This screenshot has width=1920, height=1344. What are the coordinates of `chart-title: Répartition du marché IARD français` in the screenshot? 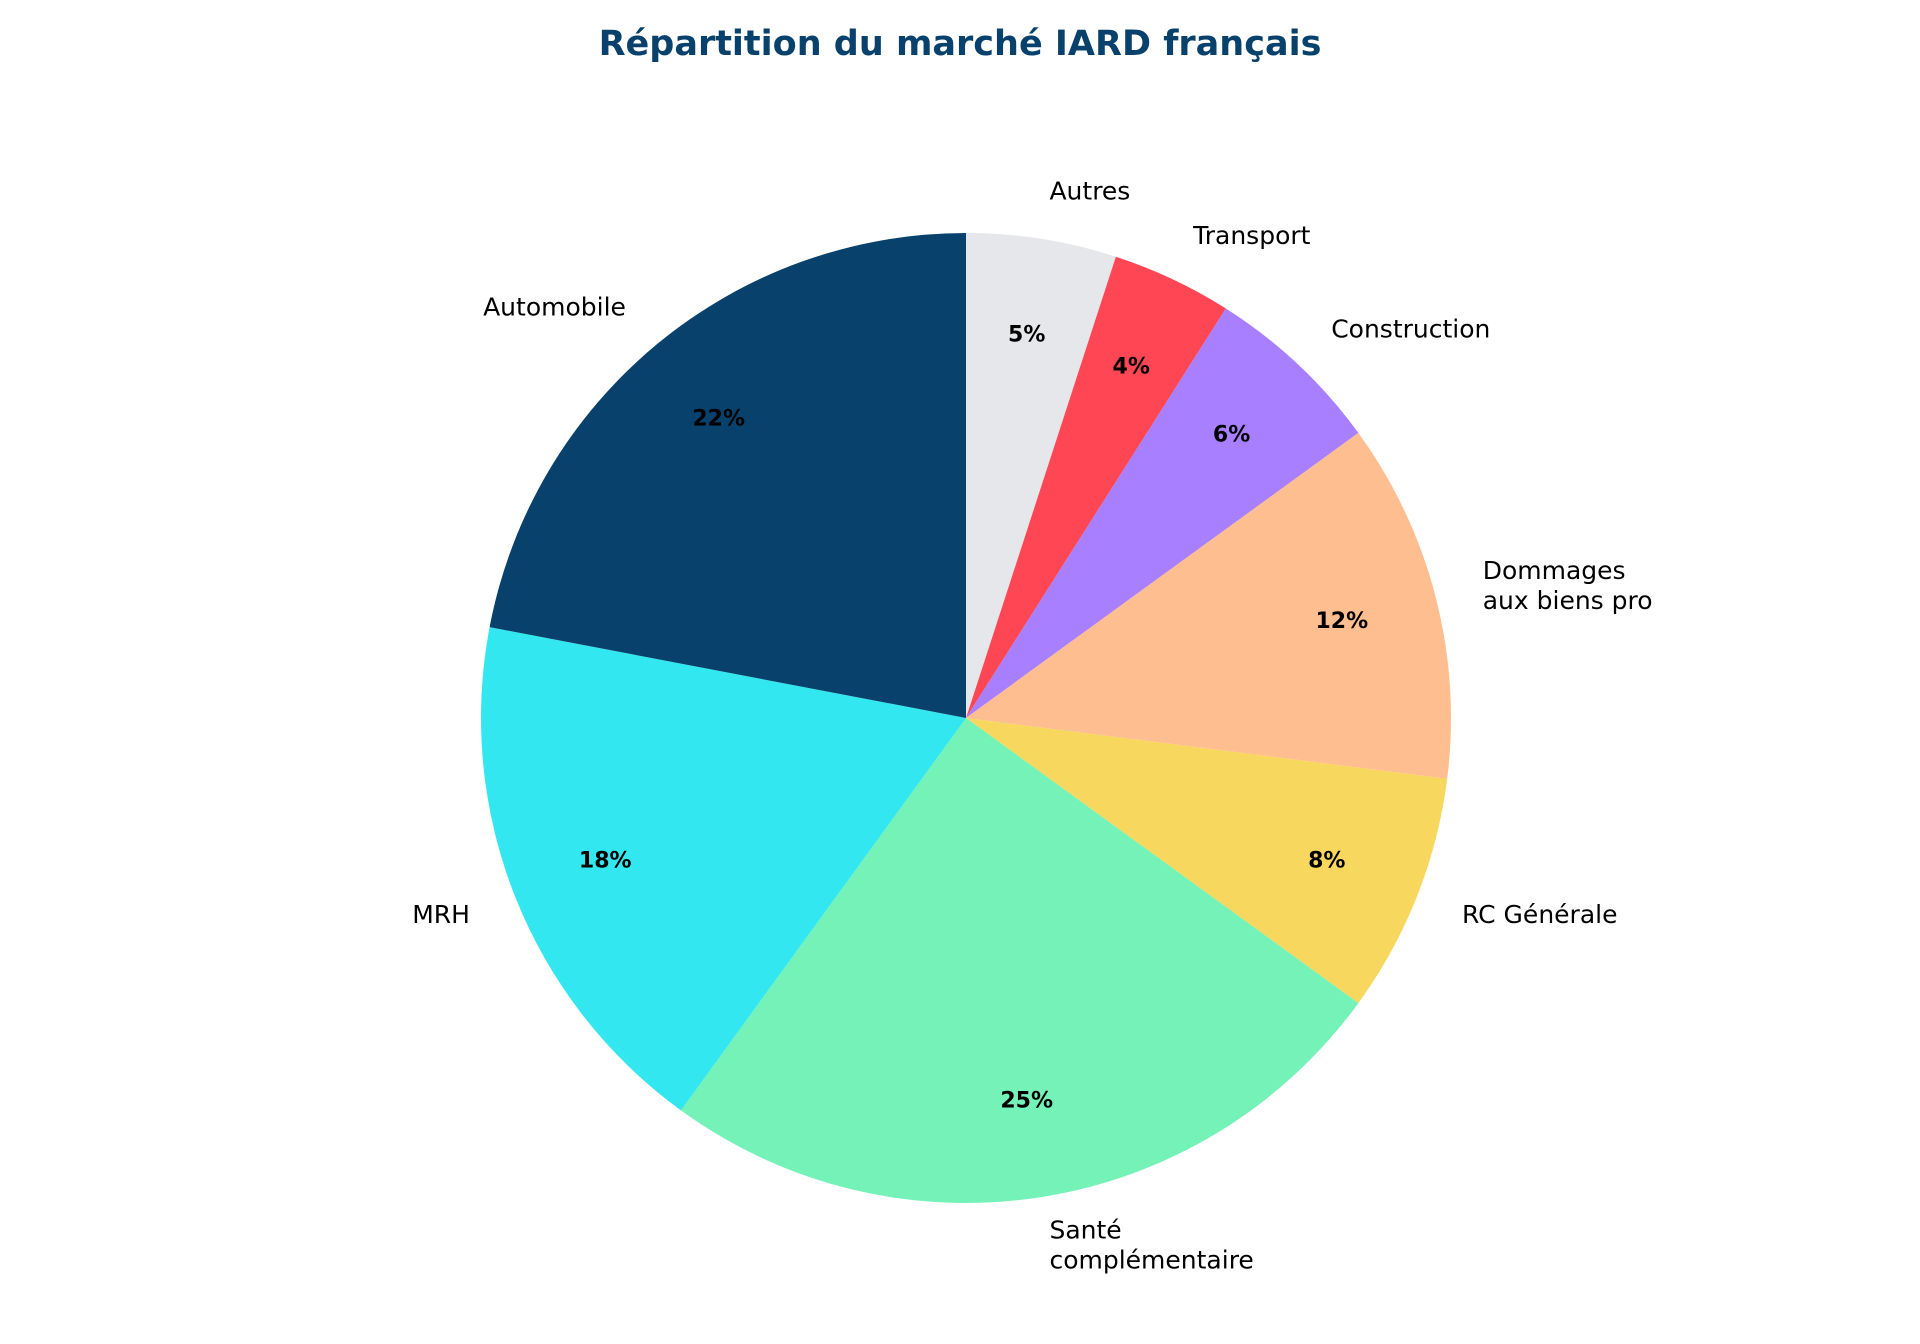 It's located at (960, 44).